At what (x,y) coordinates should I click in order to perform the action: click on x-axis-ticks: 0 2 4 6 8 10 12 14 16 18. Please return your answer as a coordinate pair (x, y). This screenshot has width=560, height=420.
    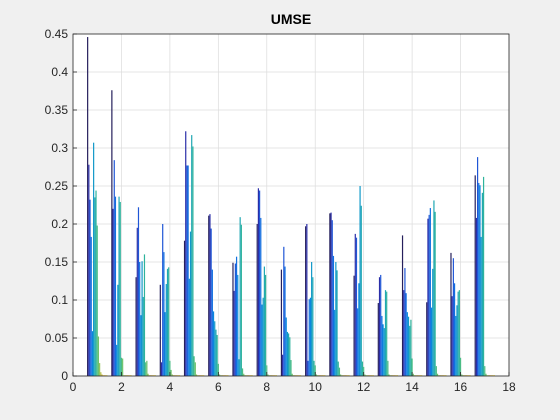
    Looking at the image, I should click on (293, 383).